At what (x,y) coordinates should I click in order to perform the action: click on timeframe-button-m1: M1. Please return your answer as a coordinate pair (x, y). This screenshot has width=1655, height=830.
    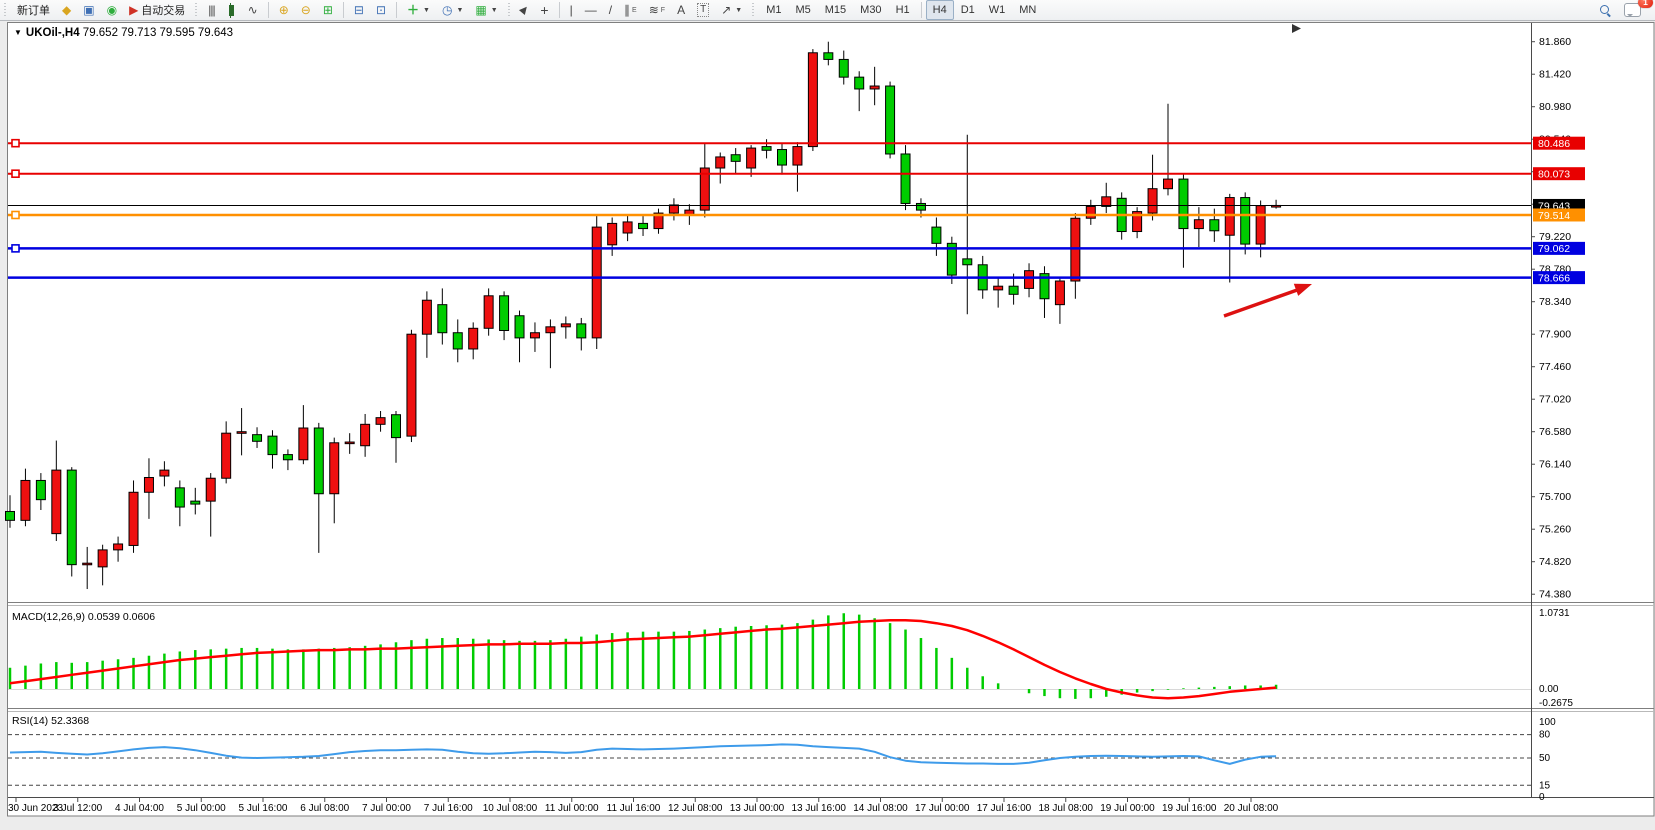
    Looking at the image, I should click on (774, 10).